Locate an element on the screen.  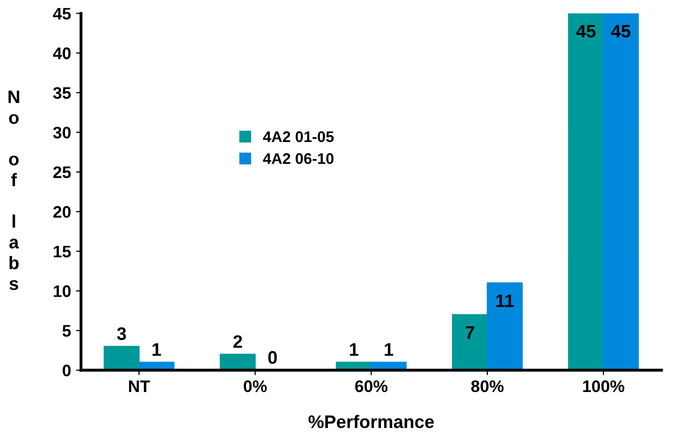
data-label: 3 is located at coordinates (121, 333).